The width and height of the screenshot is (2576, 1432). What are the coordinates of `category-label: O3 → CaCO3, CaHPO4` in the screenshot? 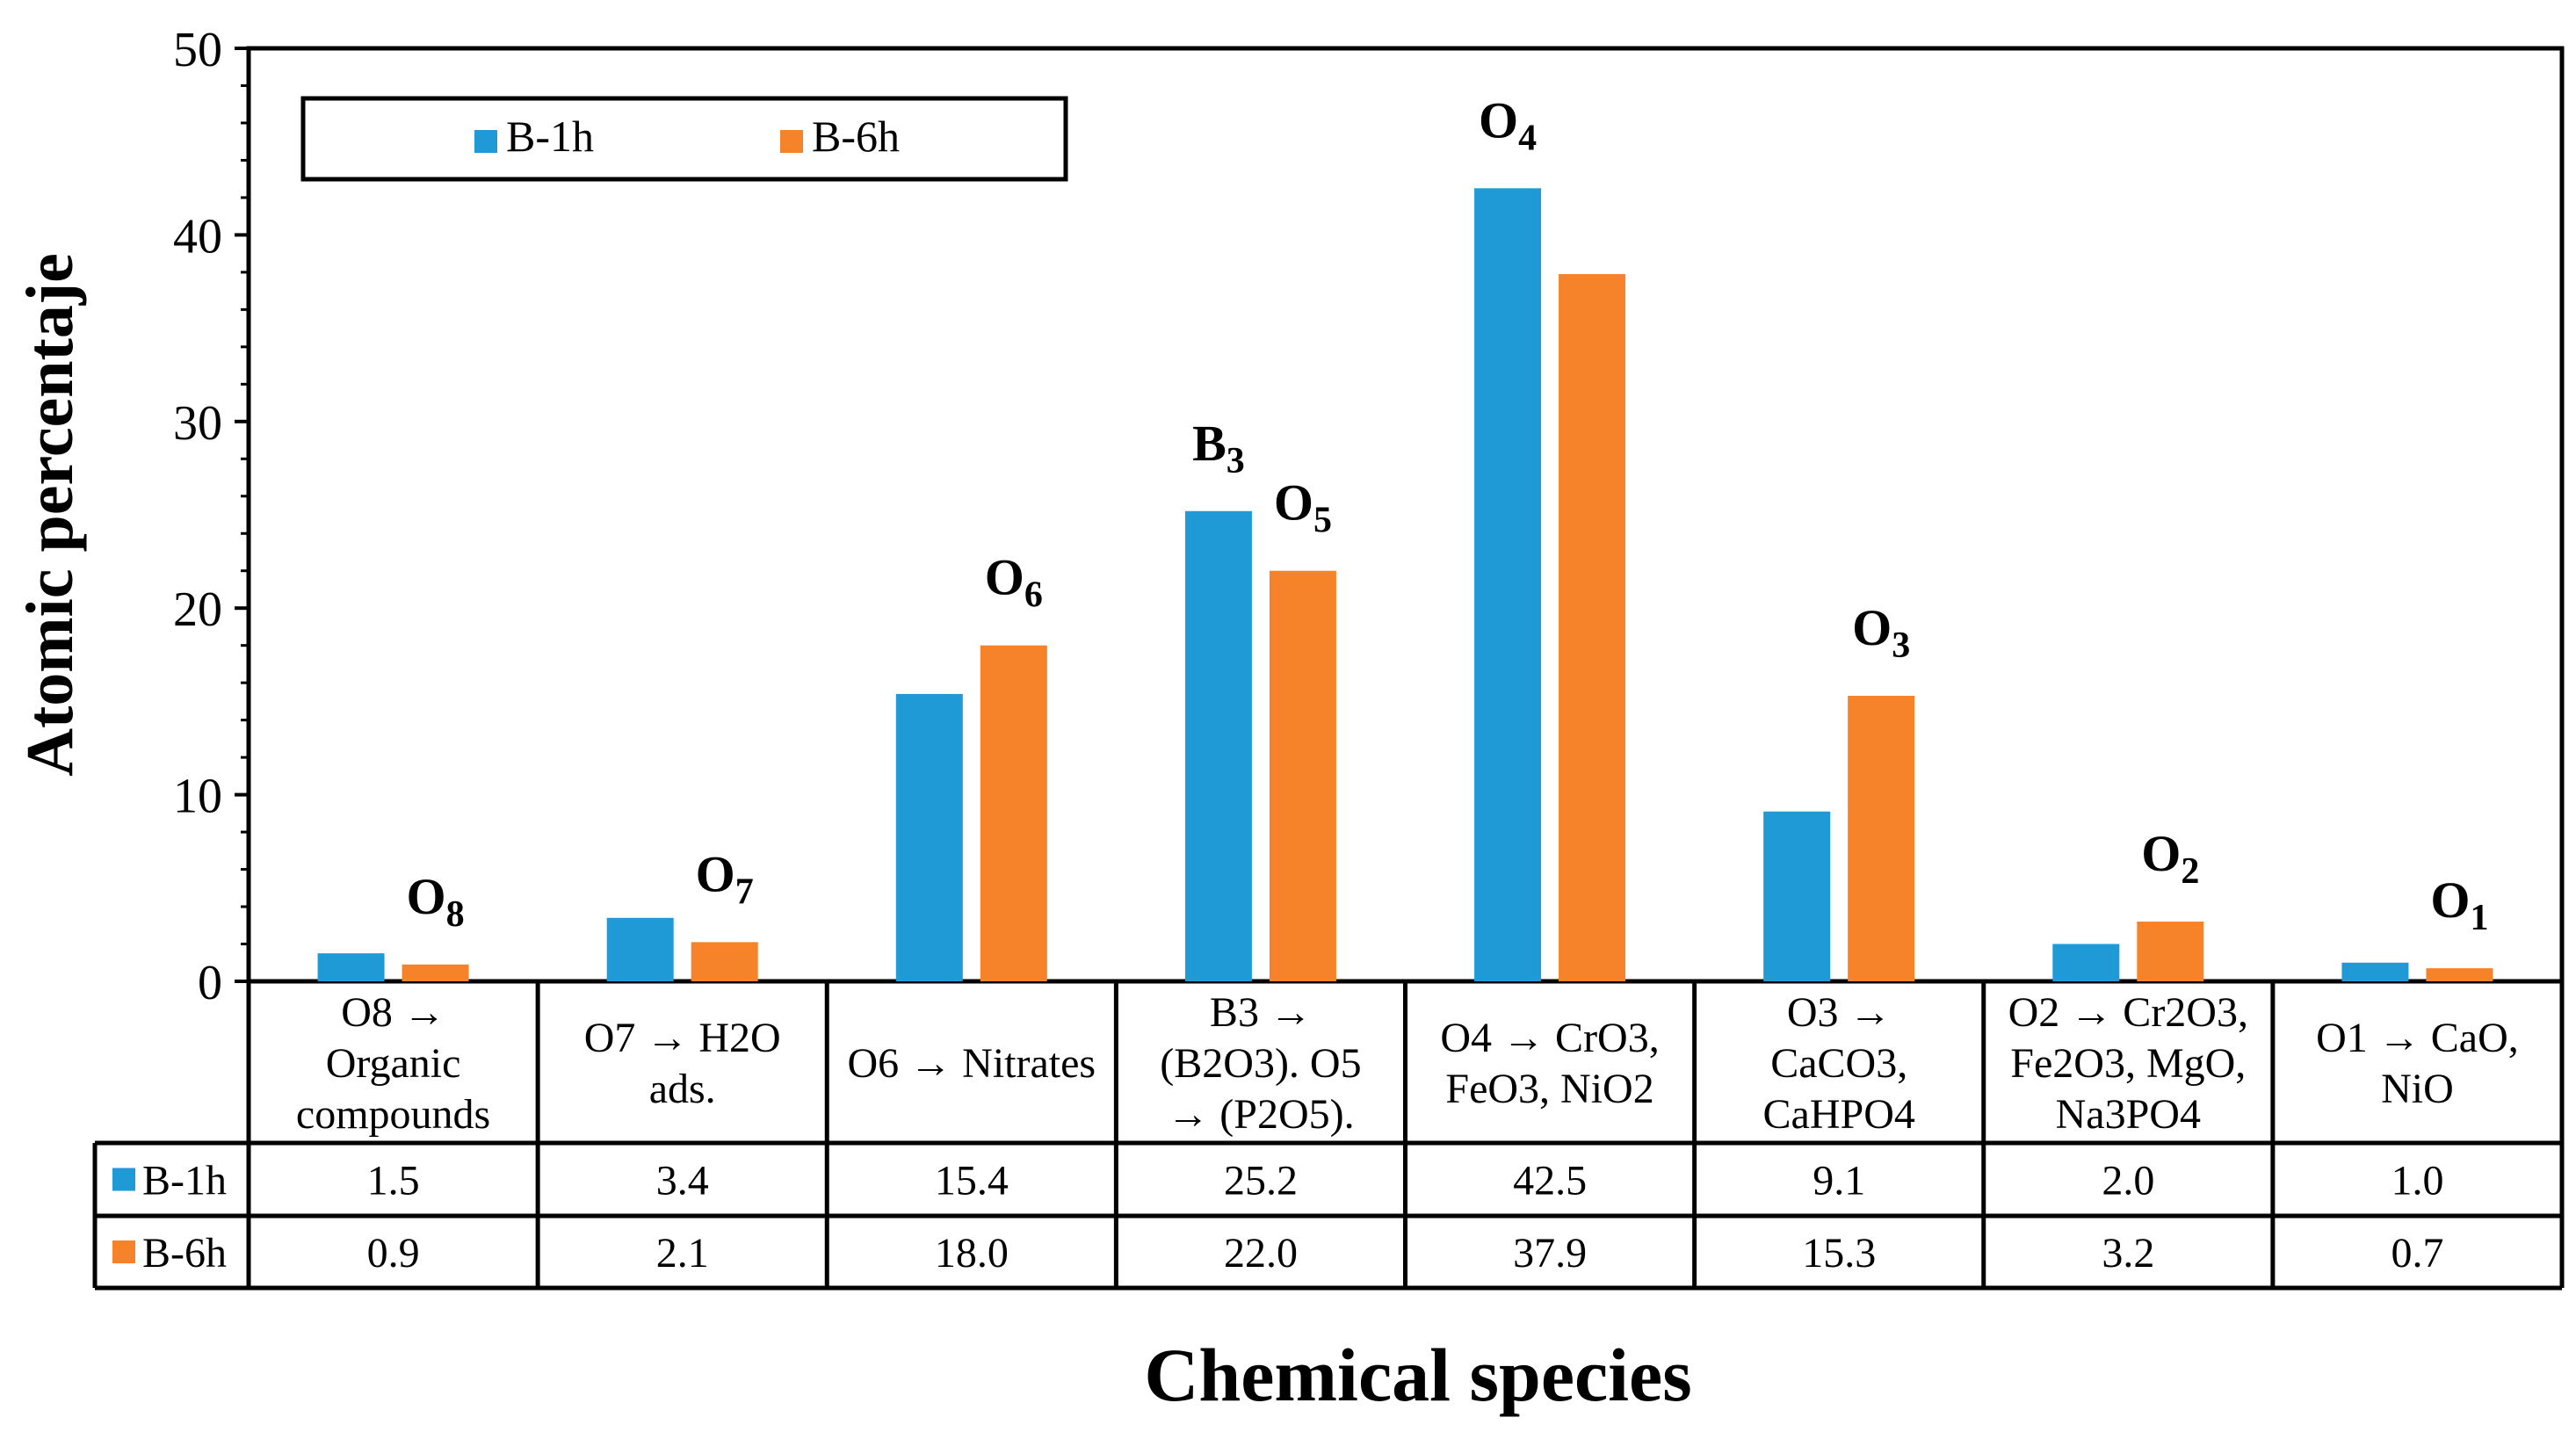 It's located at (1839, 1063).